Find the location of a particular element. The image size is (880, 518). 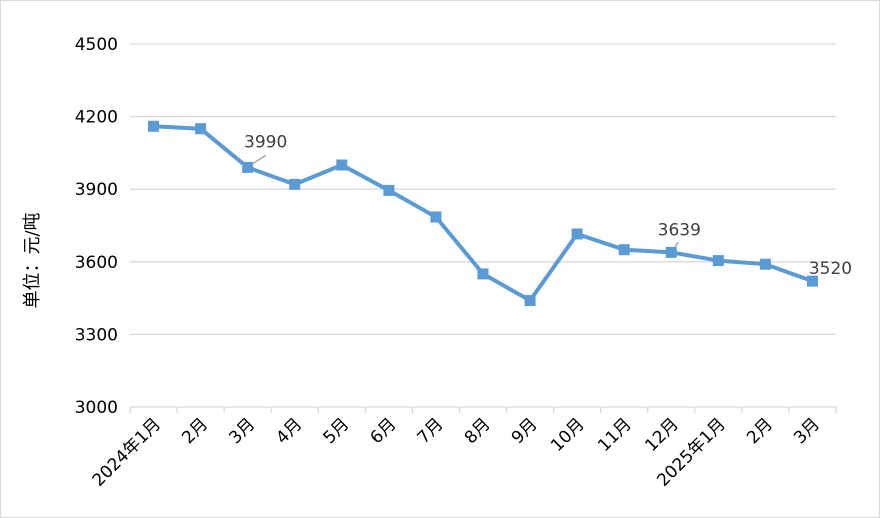

x-tick-label: 9月 is located at coordinates (525, 431).